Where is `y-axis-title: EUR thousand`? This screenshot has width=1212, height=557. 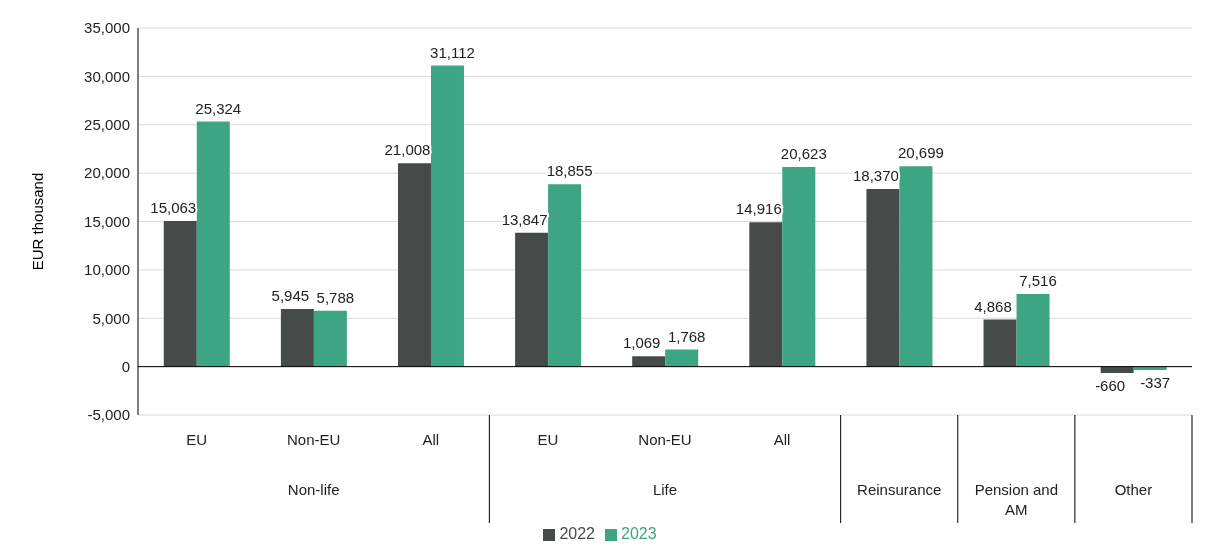 y-axis-title: EUR thousand is located at coordinates (38, 221).